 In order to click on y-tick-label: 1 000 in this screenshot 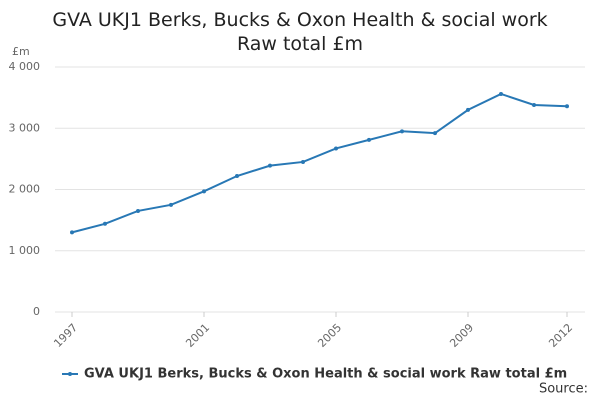, I will do `click(25, 250)`.